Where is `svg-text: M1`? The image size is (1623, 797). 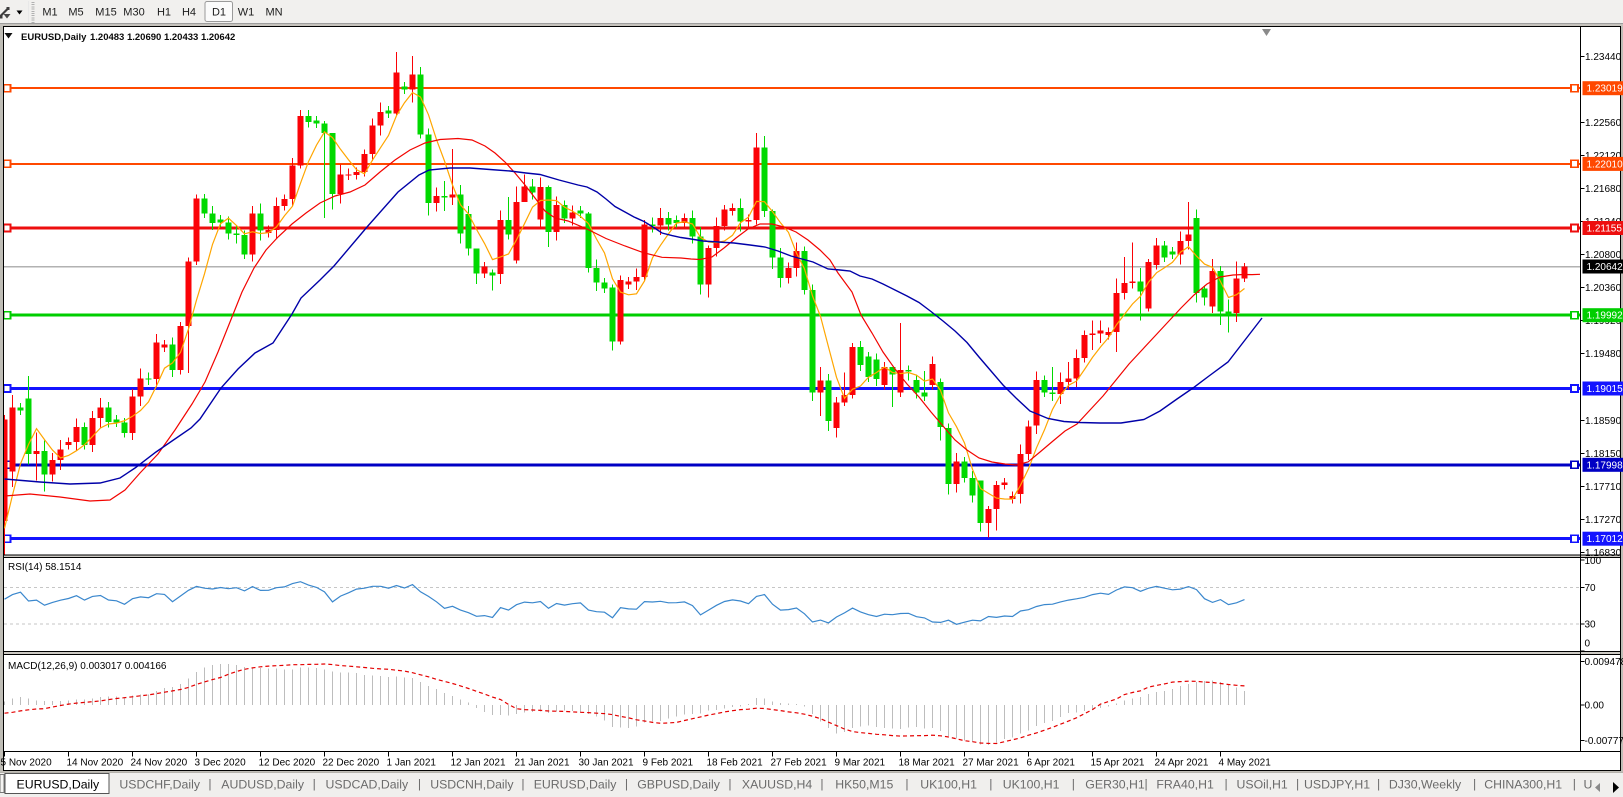 svg-text: M1 is located at coordinates (49, 13).